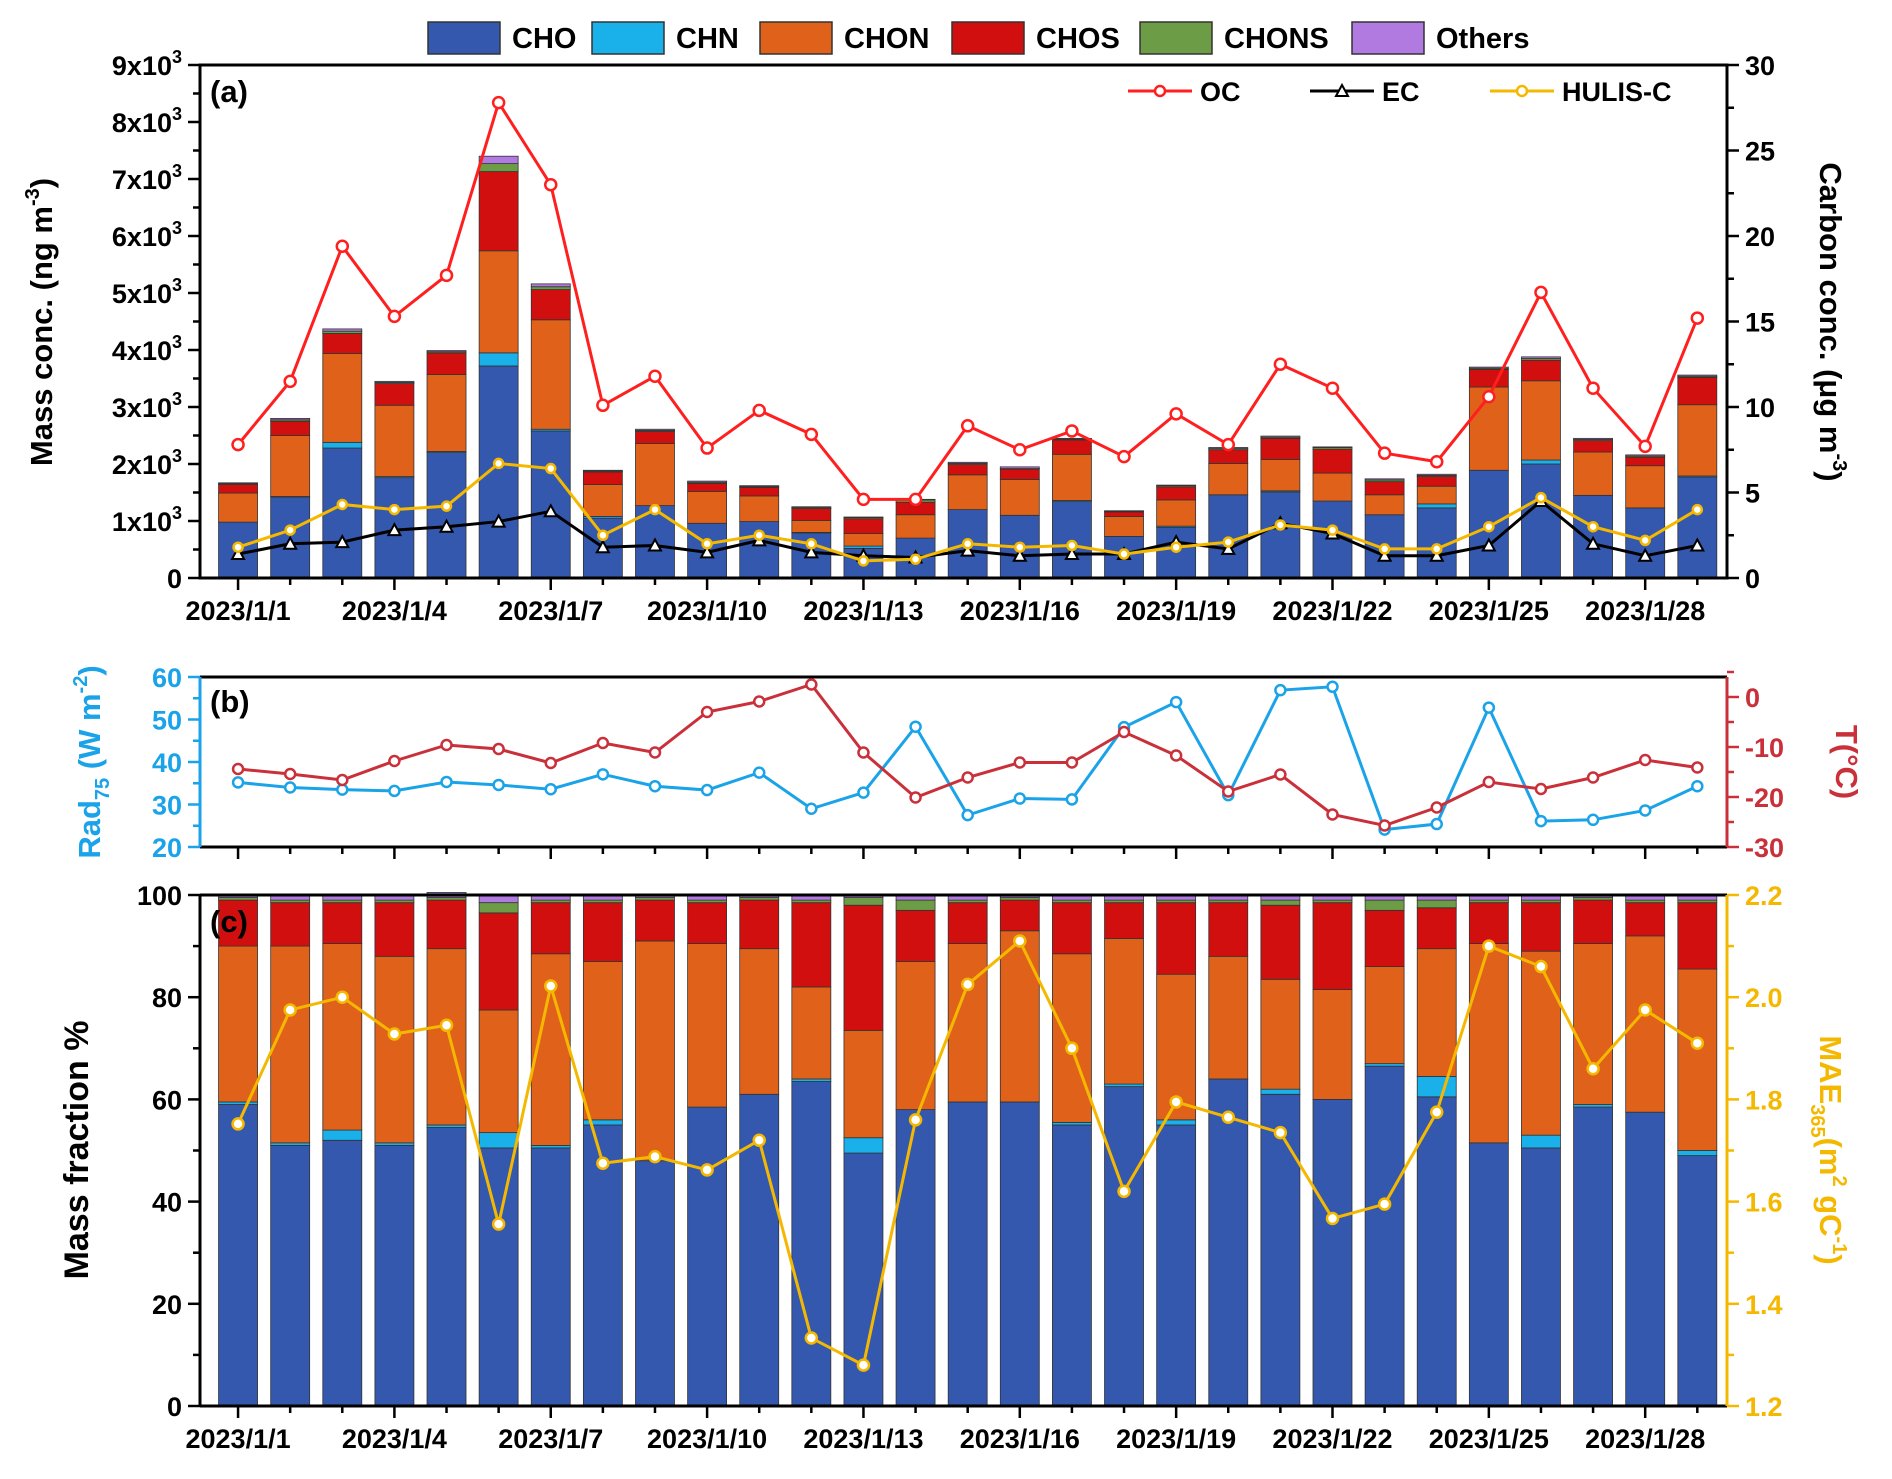 The height and width of the screenshot is (1479, 1892). What do you see at coordinates (142, 123) in the screenshot?
I see `panel-a-y-tick-base: 8x10` at bounding box center [142, 123].